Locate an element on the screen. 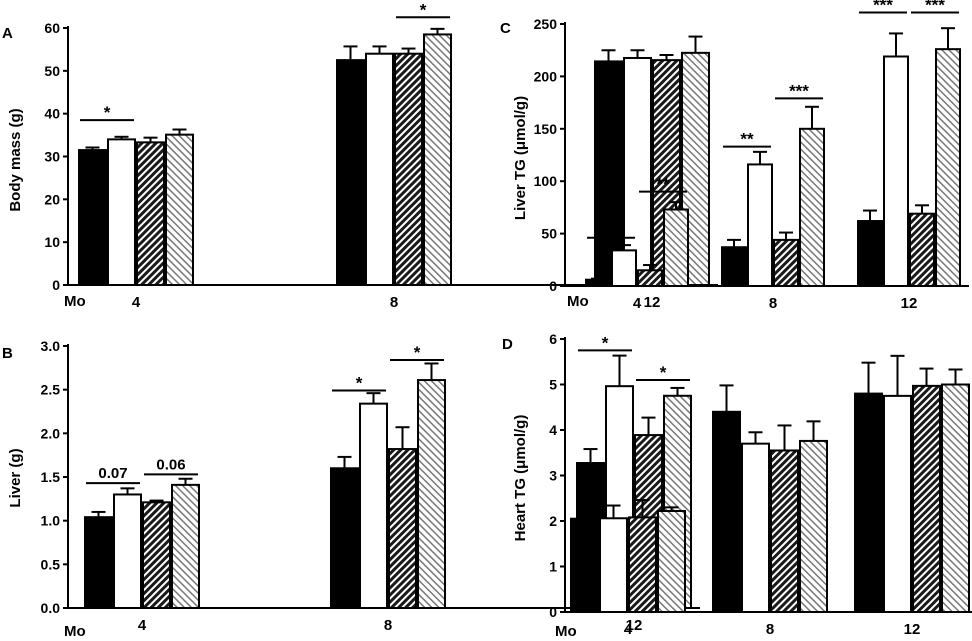 The width and height of the screenshot is (972, 641). y-tick-label-d: 6 is located at coordinates (553, 339).